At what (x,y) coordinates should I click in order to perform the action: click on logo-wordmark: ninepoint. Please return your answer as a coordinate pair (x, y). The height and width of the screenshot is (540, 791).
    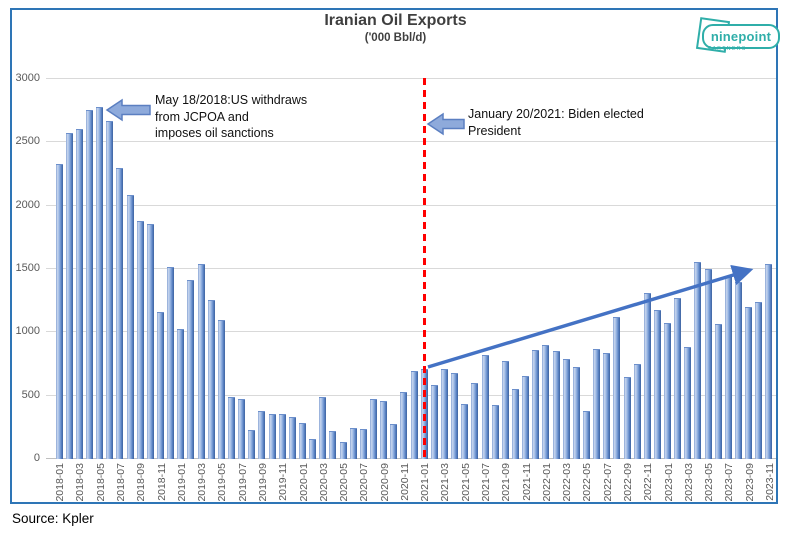
    Looking at the image, I should click on (741, 36).